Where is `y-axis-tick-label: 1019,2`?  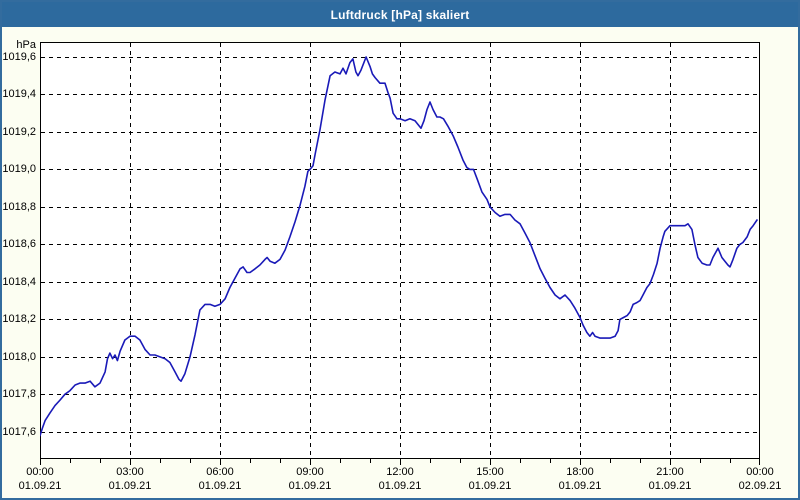 y-axis-tick-label: 1019,2 is located at coordinates (19, 131).